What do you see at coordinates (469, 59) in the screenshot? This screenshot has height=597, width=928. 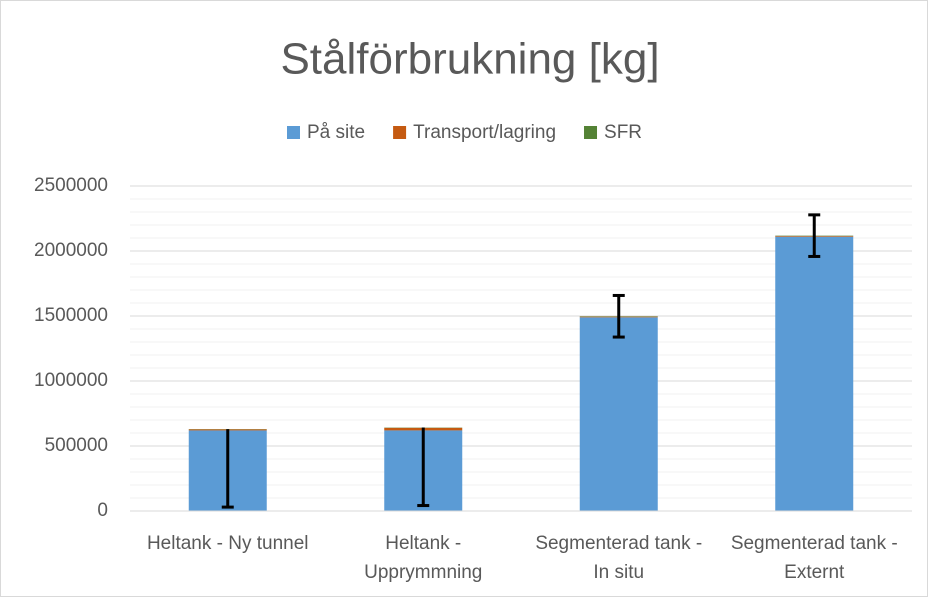 I see `chart-title: Stålförbrukning [kg]` at bounding box center [469, 59].